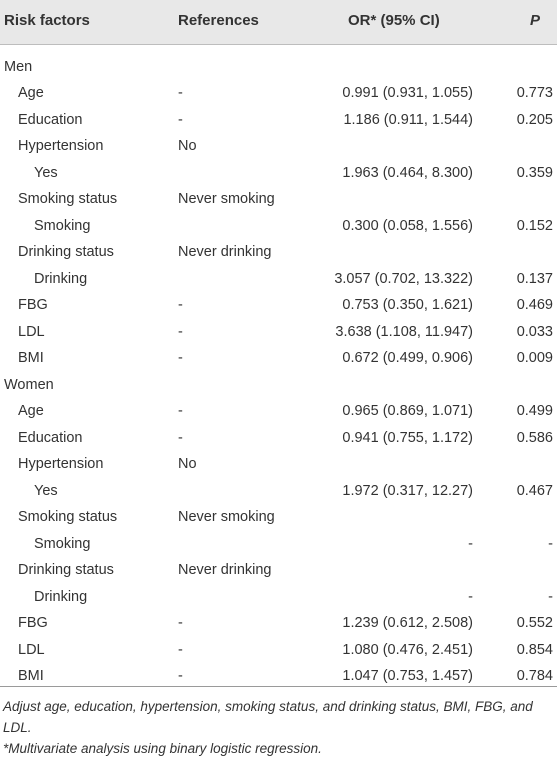 This screenshot has width=557, height=762. Describe the element at coordinates (278, 411) in the screenshot. I see `table-row: Age - 0.965 (0.869, 1.071) 0.499` at that location.